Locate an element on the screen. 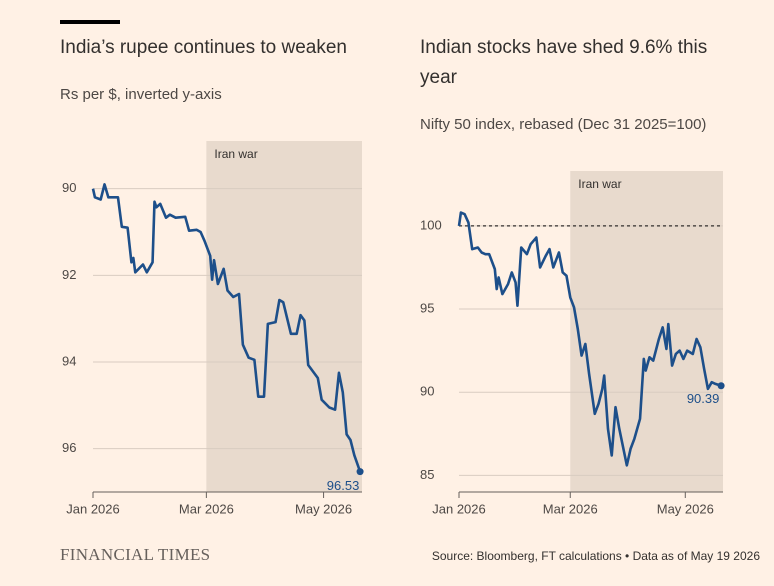 The height and width of the screenshot is (586, 774). end-label: 90.39 is located at coordinates (703, 398).